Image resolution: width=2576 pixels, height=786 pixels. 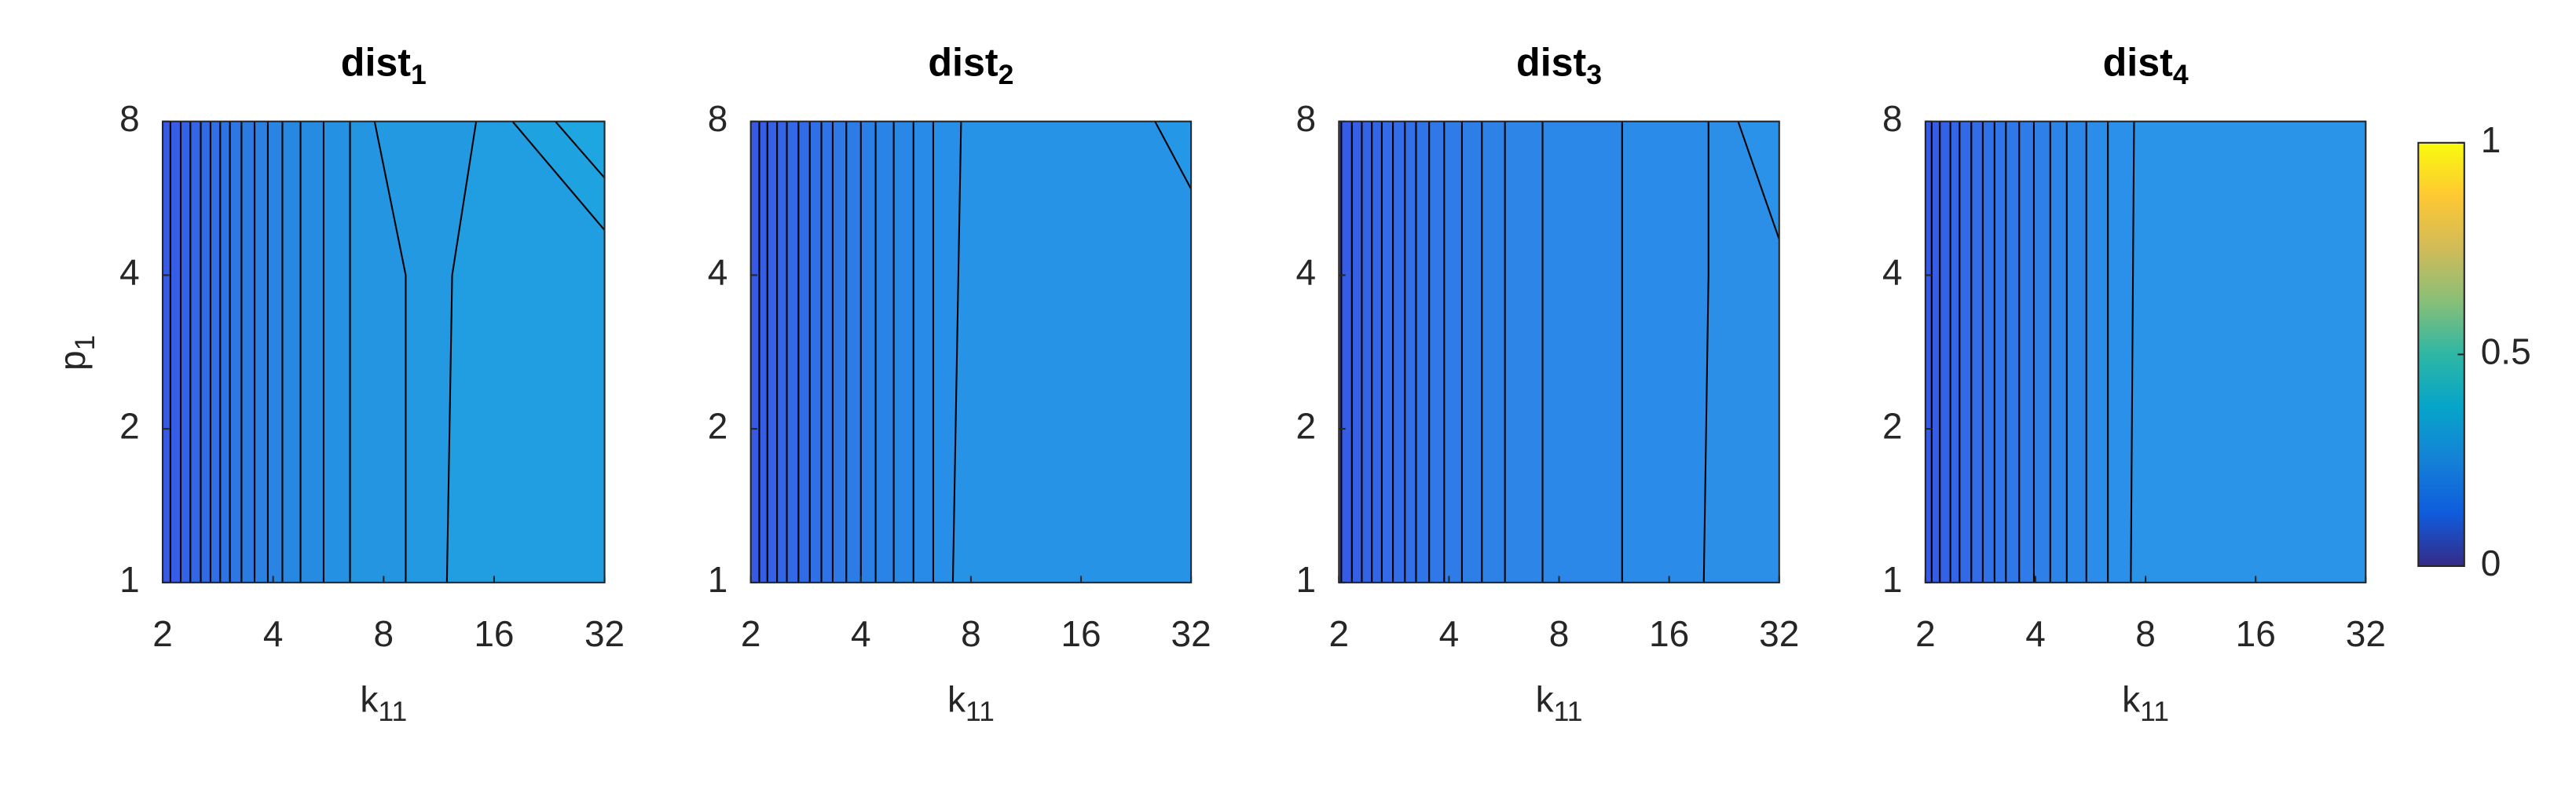 I want to click on chart-title-sub: 4, so click(x=2181, y=75).